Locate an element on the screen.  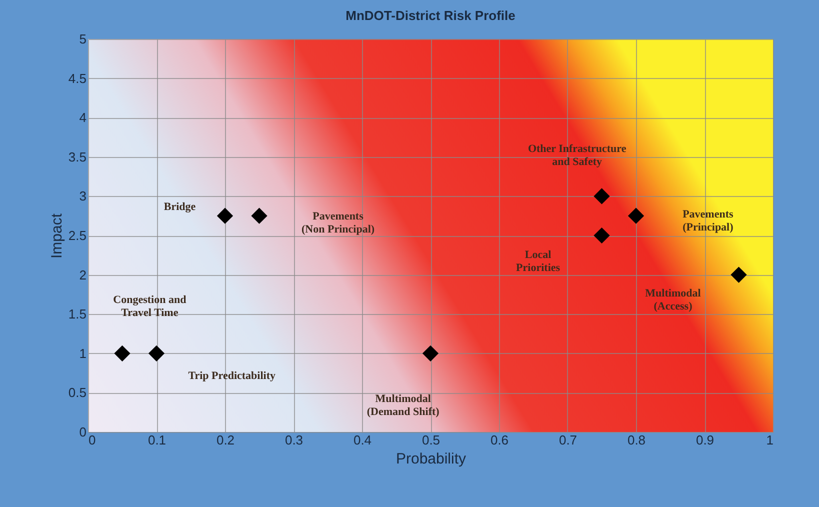
annotation: Congestion and Travel Time is located at coordinates (149, 306).